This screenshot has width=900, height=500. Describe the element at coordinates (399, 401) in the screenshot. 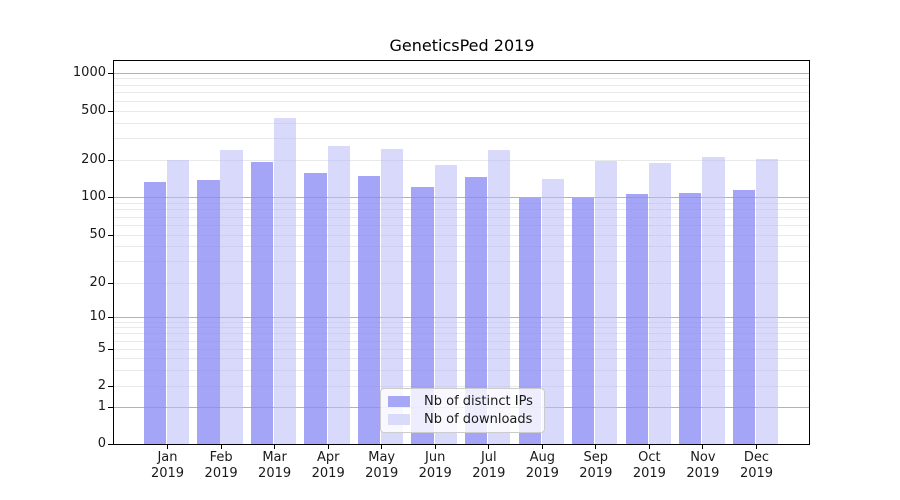

I see `legend-swatch-distinct-ips-icon` at that location.